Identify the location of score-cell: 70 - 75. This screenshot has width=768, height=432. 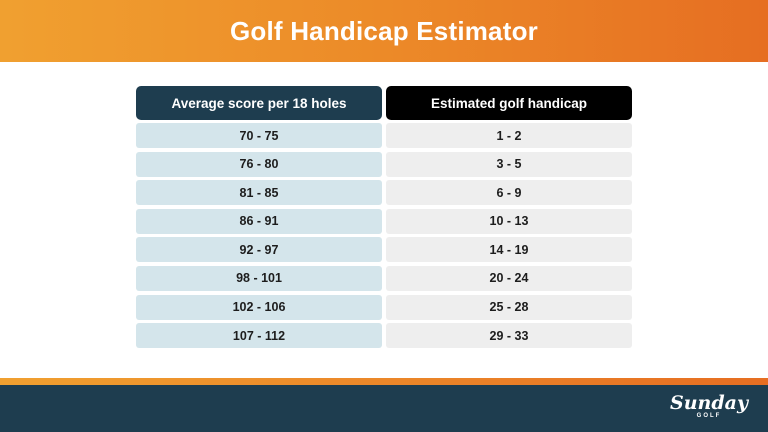
(259, 135).